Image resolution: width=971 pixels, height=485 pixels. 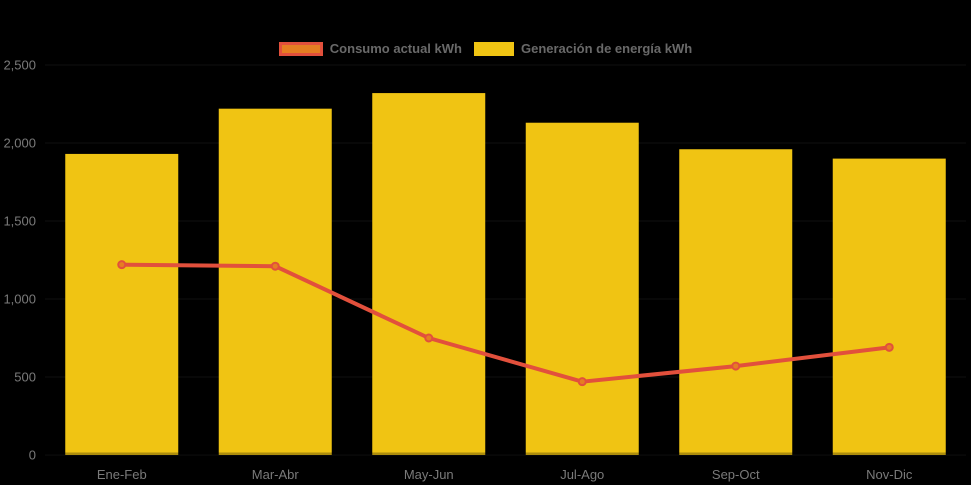 I want to click on legend-item-generacion-energia: Generación de energía kWh, so click(x=583, y=48).